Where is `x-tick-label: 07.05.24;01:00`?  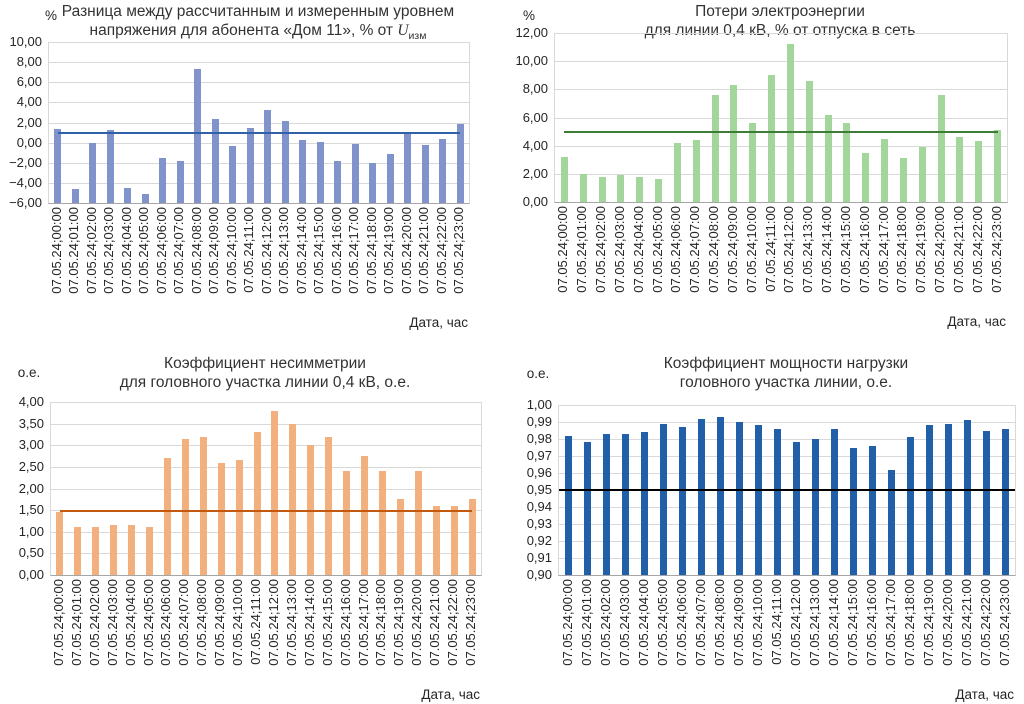
x-tick-label: 07.05.24;01:00 is located at coordinates (582, 249).